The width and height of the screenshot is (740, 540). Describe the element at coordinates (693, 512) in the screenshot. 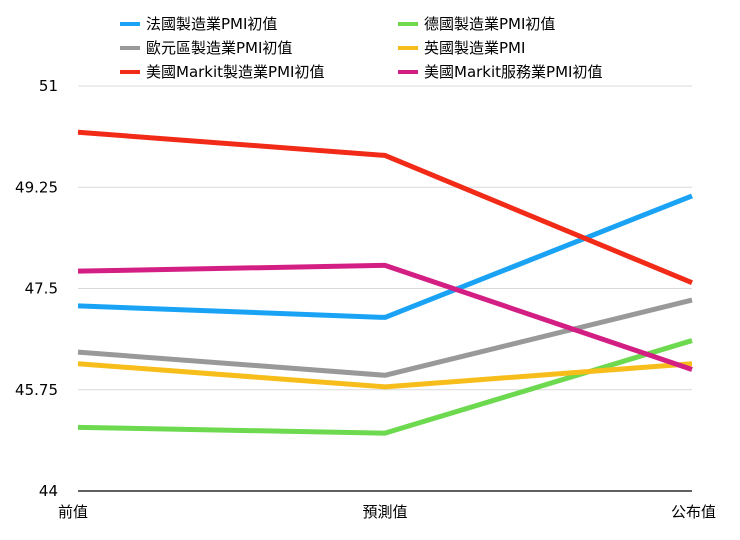

I see `x-tick-label: 公布值` at that location.